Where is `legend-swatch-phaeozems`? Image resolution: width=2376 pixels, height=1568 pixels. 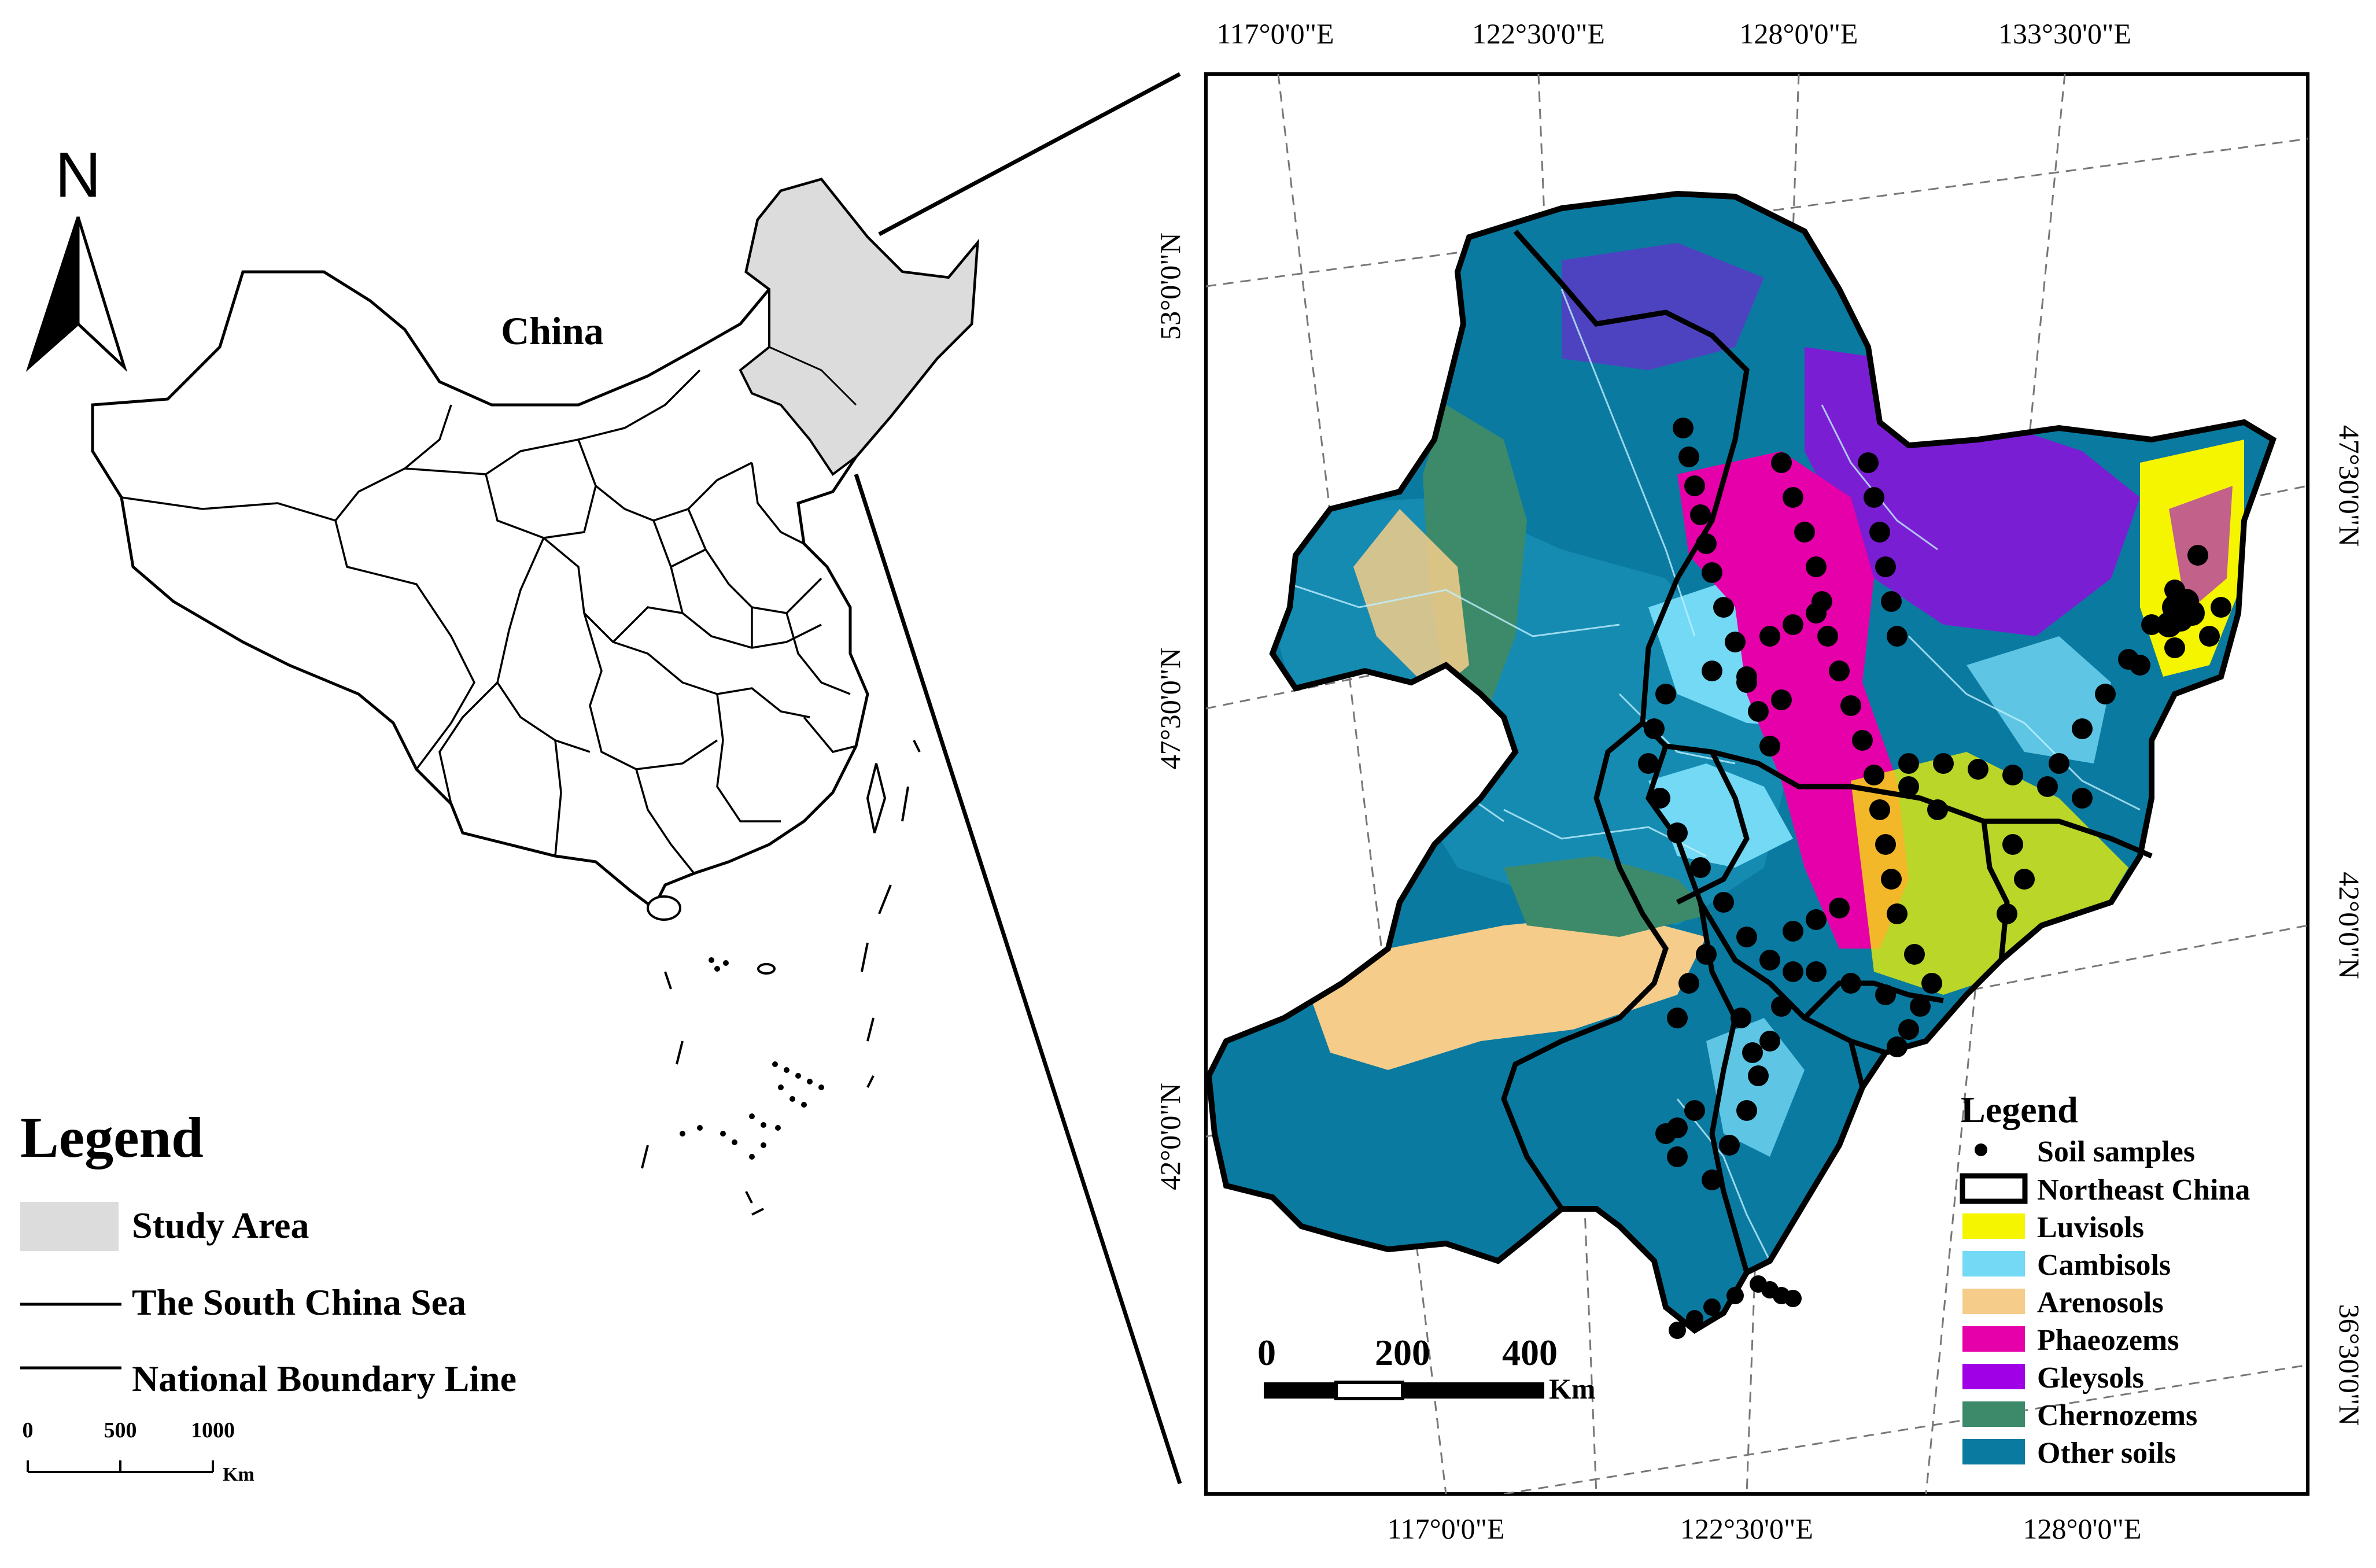 legend-swatch-phaeozems is located at coordinates (1994, 1339).